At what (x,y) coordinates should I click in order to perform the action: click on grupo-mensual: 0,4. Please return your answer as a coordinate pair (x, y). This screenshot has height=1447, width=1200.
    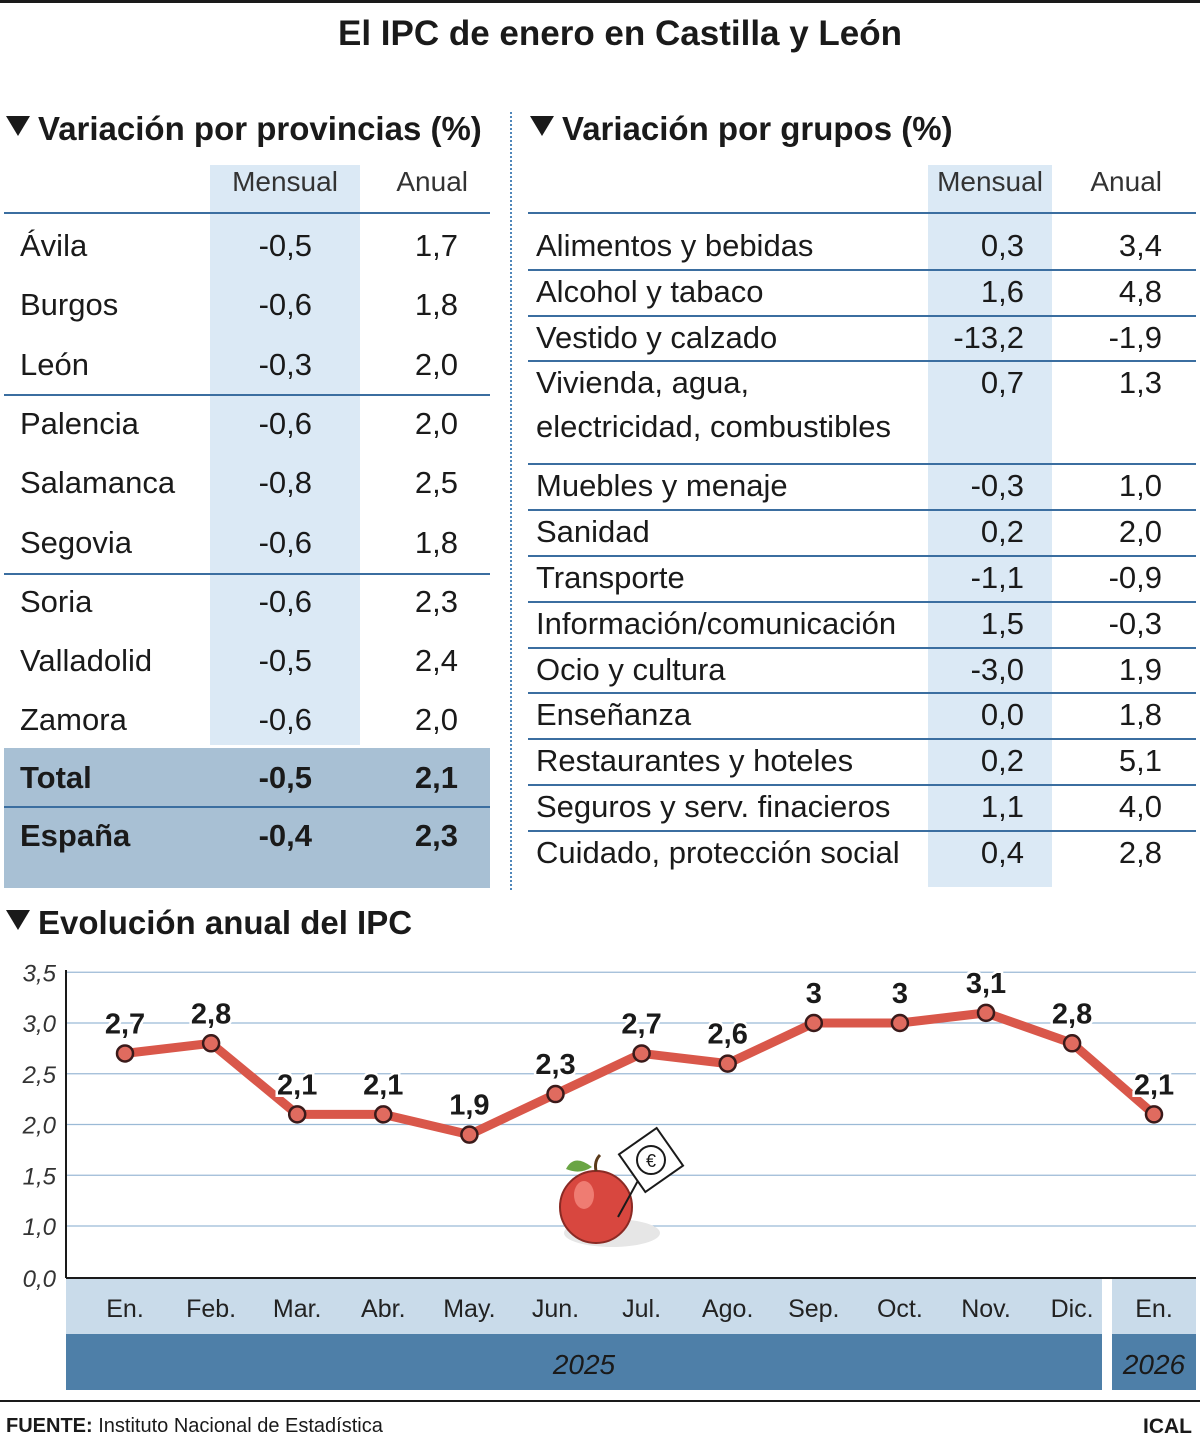
    Looking at the image, I should click on (1002, 852).